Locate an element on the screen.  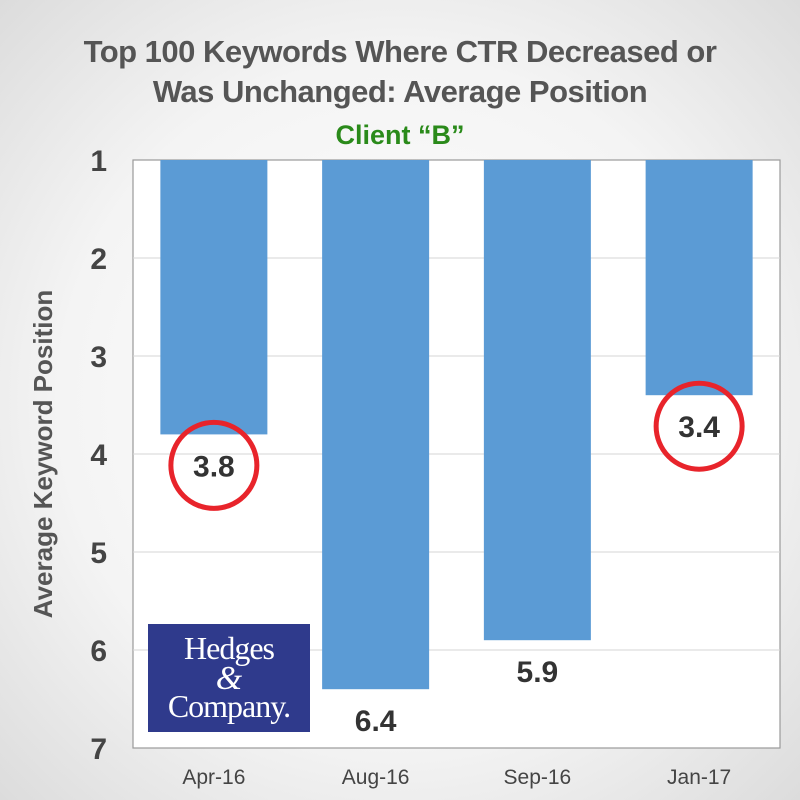
x-tick-label: Aug-16 is located at coordinates (376, 777).